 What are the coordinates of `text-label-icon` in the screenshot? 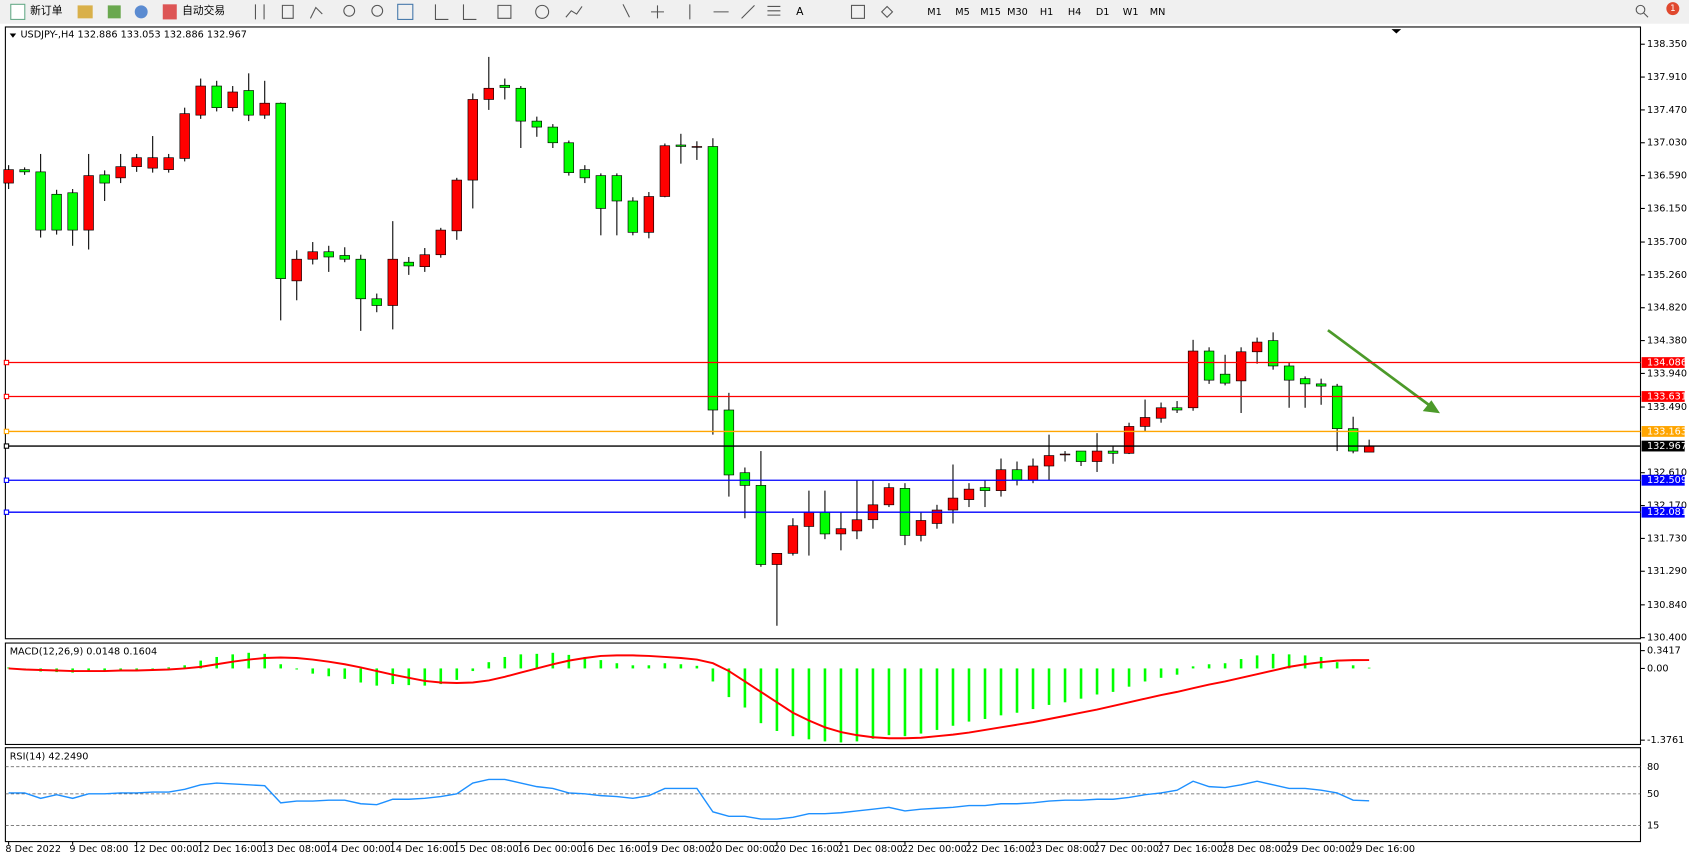 It's located at (857, 11).